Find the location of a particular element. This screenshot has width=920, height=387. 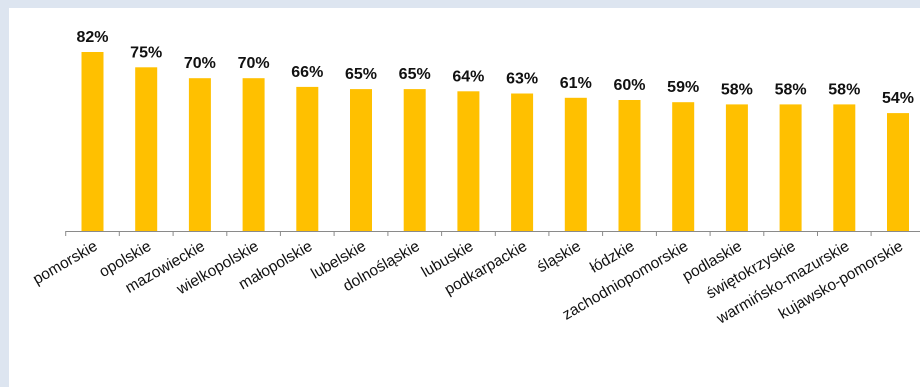

value-label-12: 58% is located at coordinates (737, 89).